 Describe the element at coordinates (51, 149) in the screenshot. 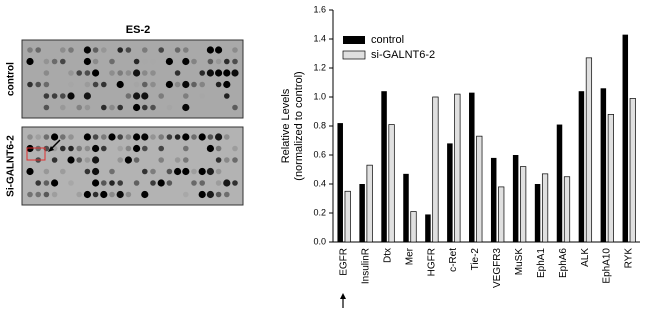

I see `blot-arrowhead` at that location.